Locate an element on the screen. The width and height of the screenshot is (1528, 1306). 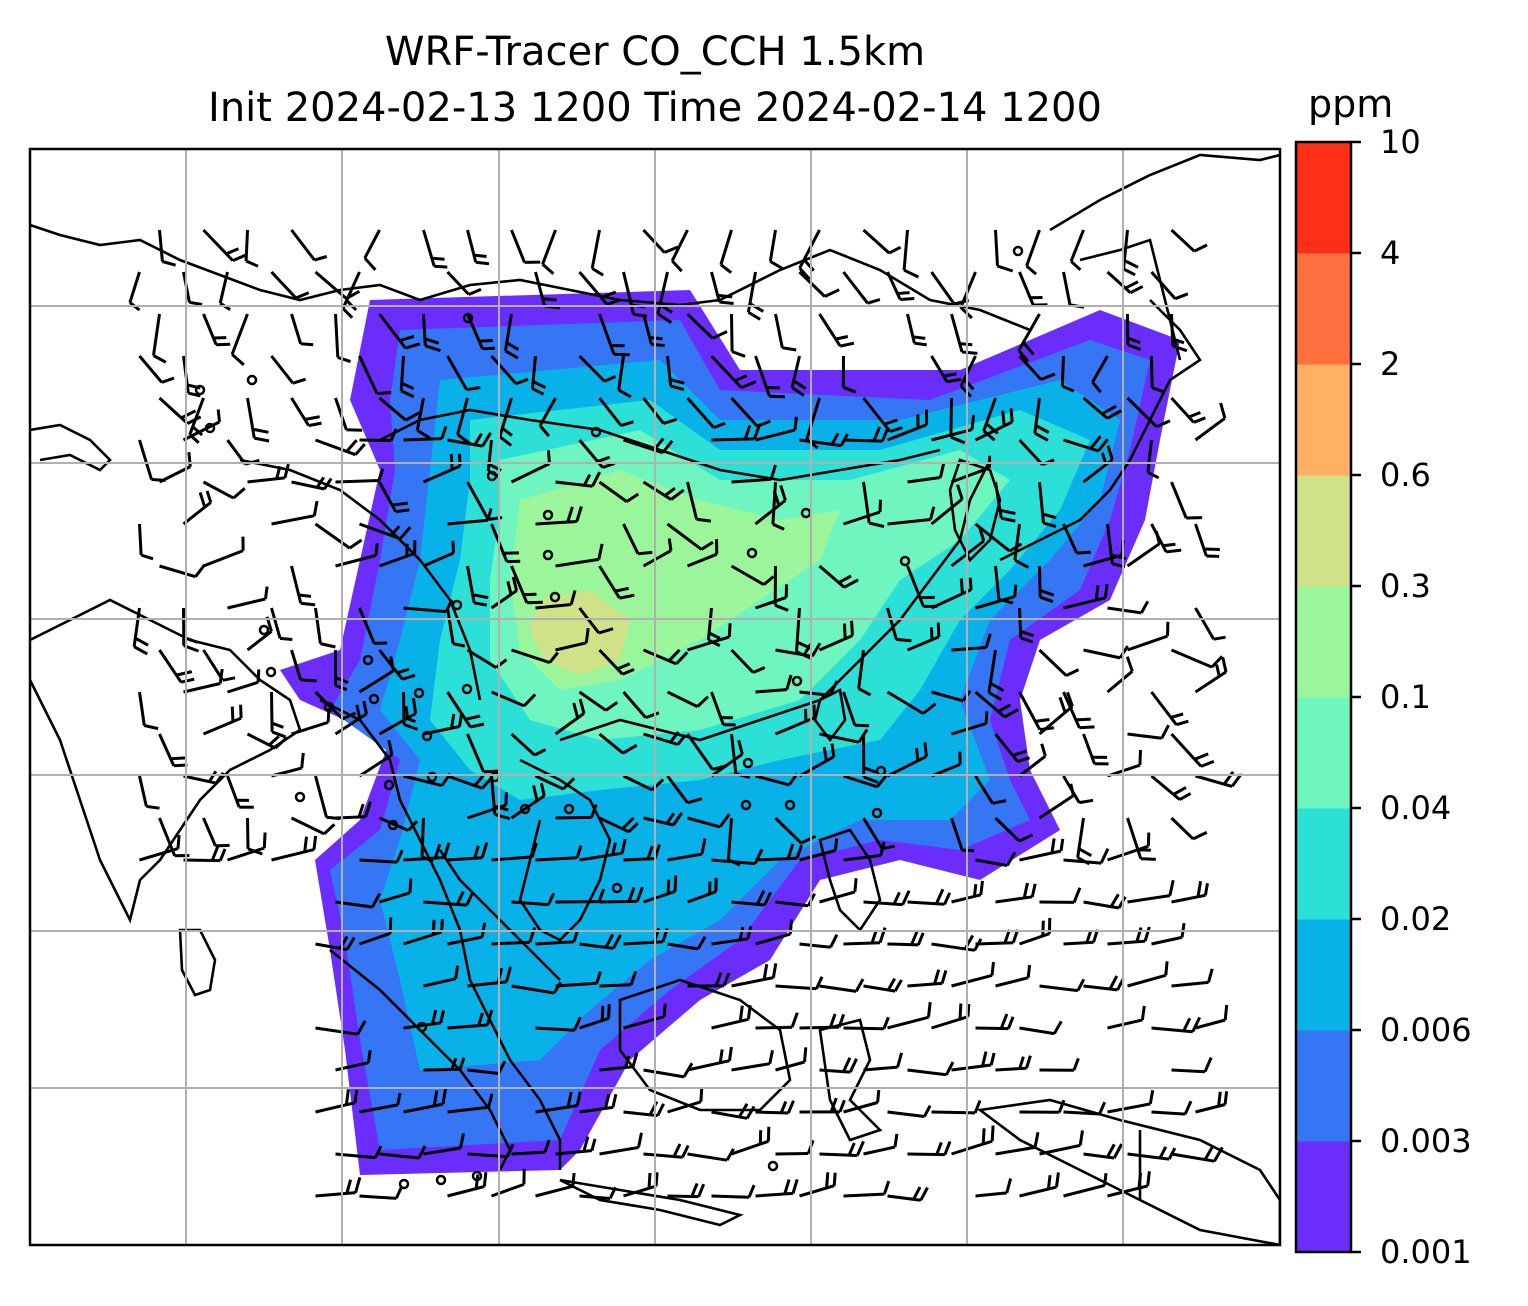
colorbar-segment is located at coordinates (1323, 1197).